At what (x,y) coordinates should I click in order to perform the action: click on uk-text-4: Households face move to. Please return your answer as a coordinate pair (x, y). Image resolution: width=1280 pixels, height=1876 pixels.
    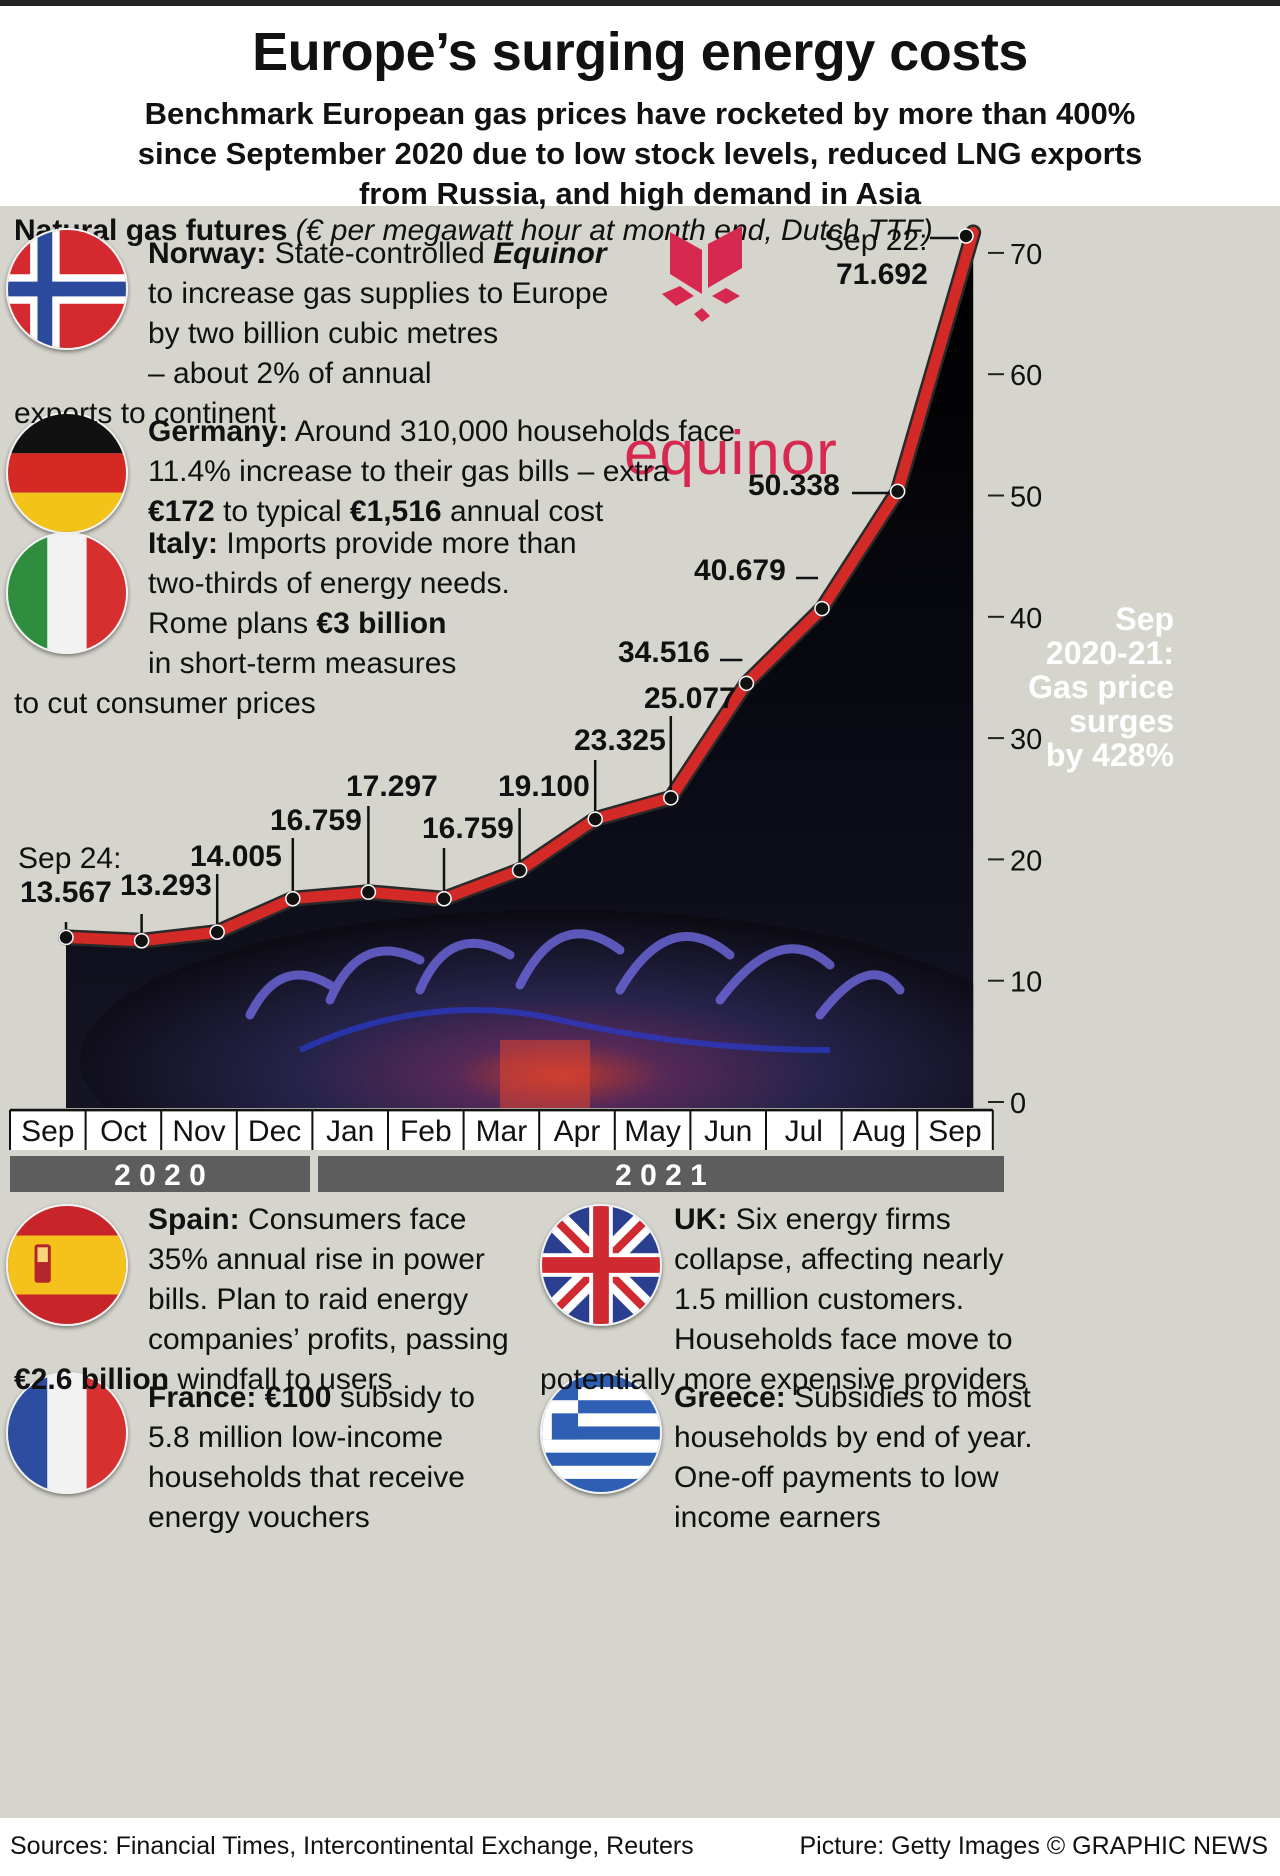
    Looking at the image, I should click on (843, 1339).